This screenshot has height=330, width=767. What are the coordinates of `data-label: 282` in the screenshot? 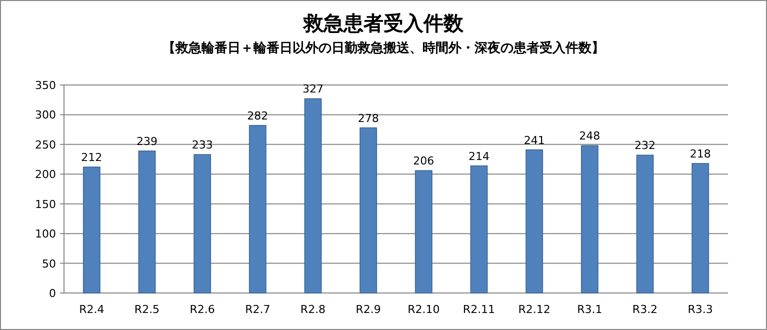 It's located at (257, 115).